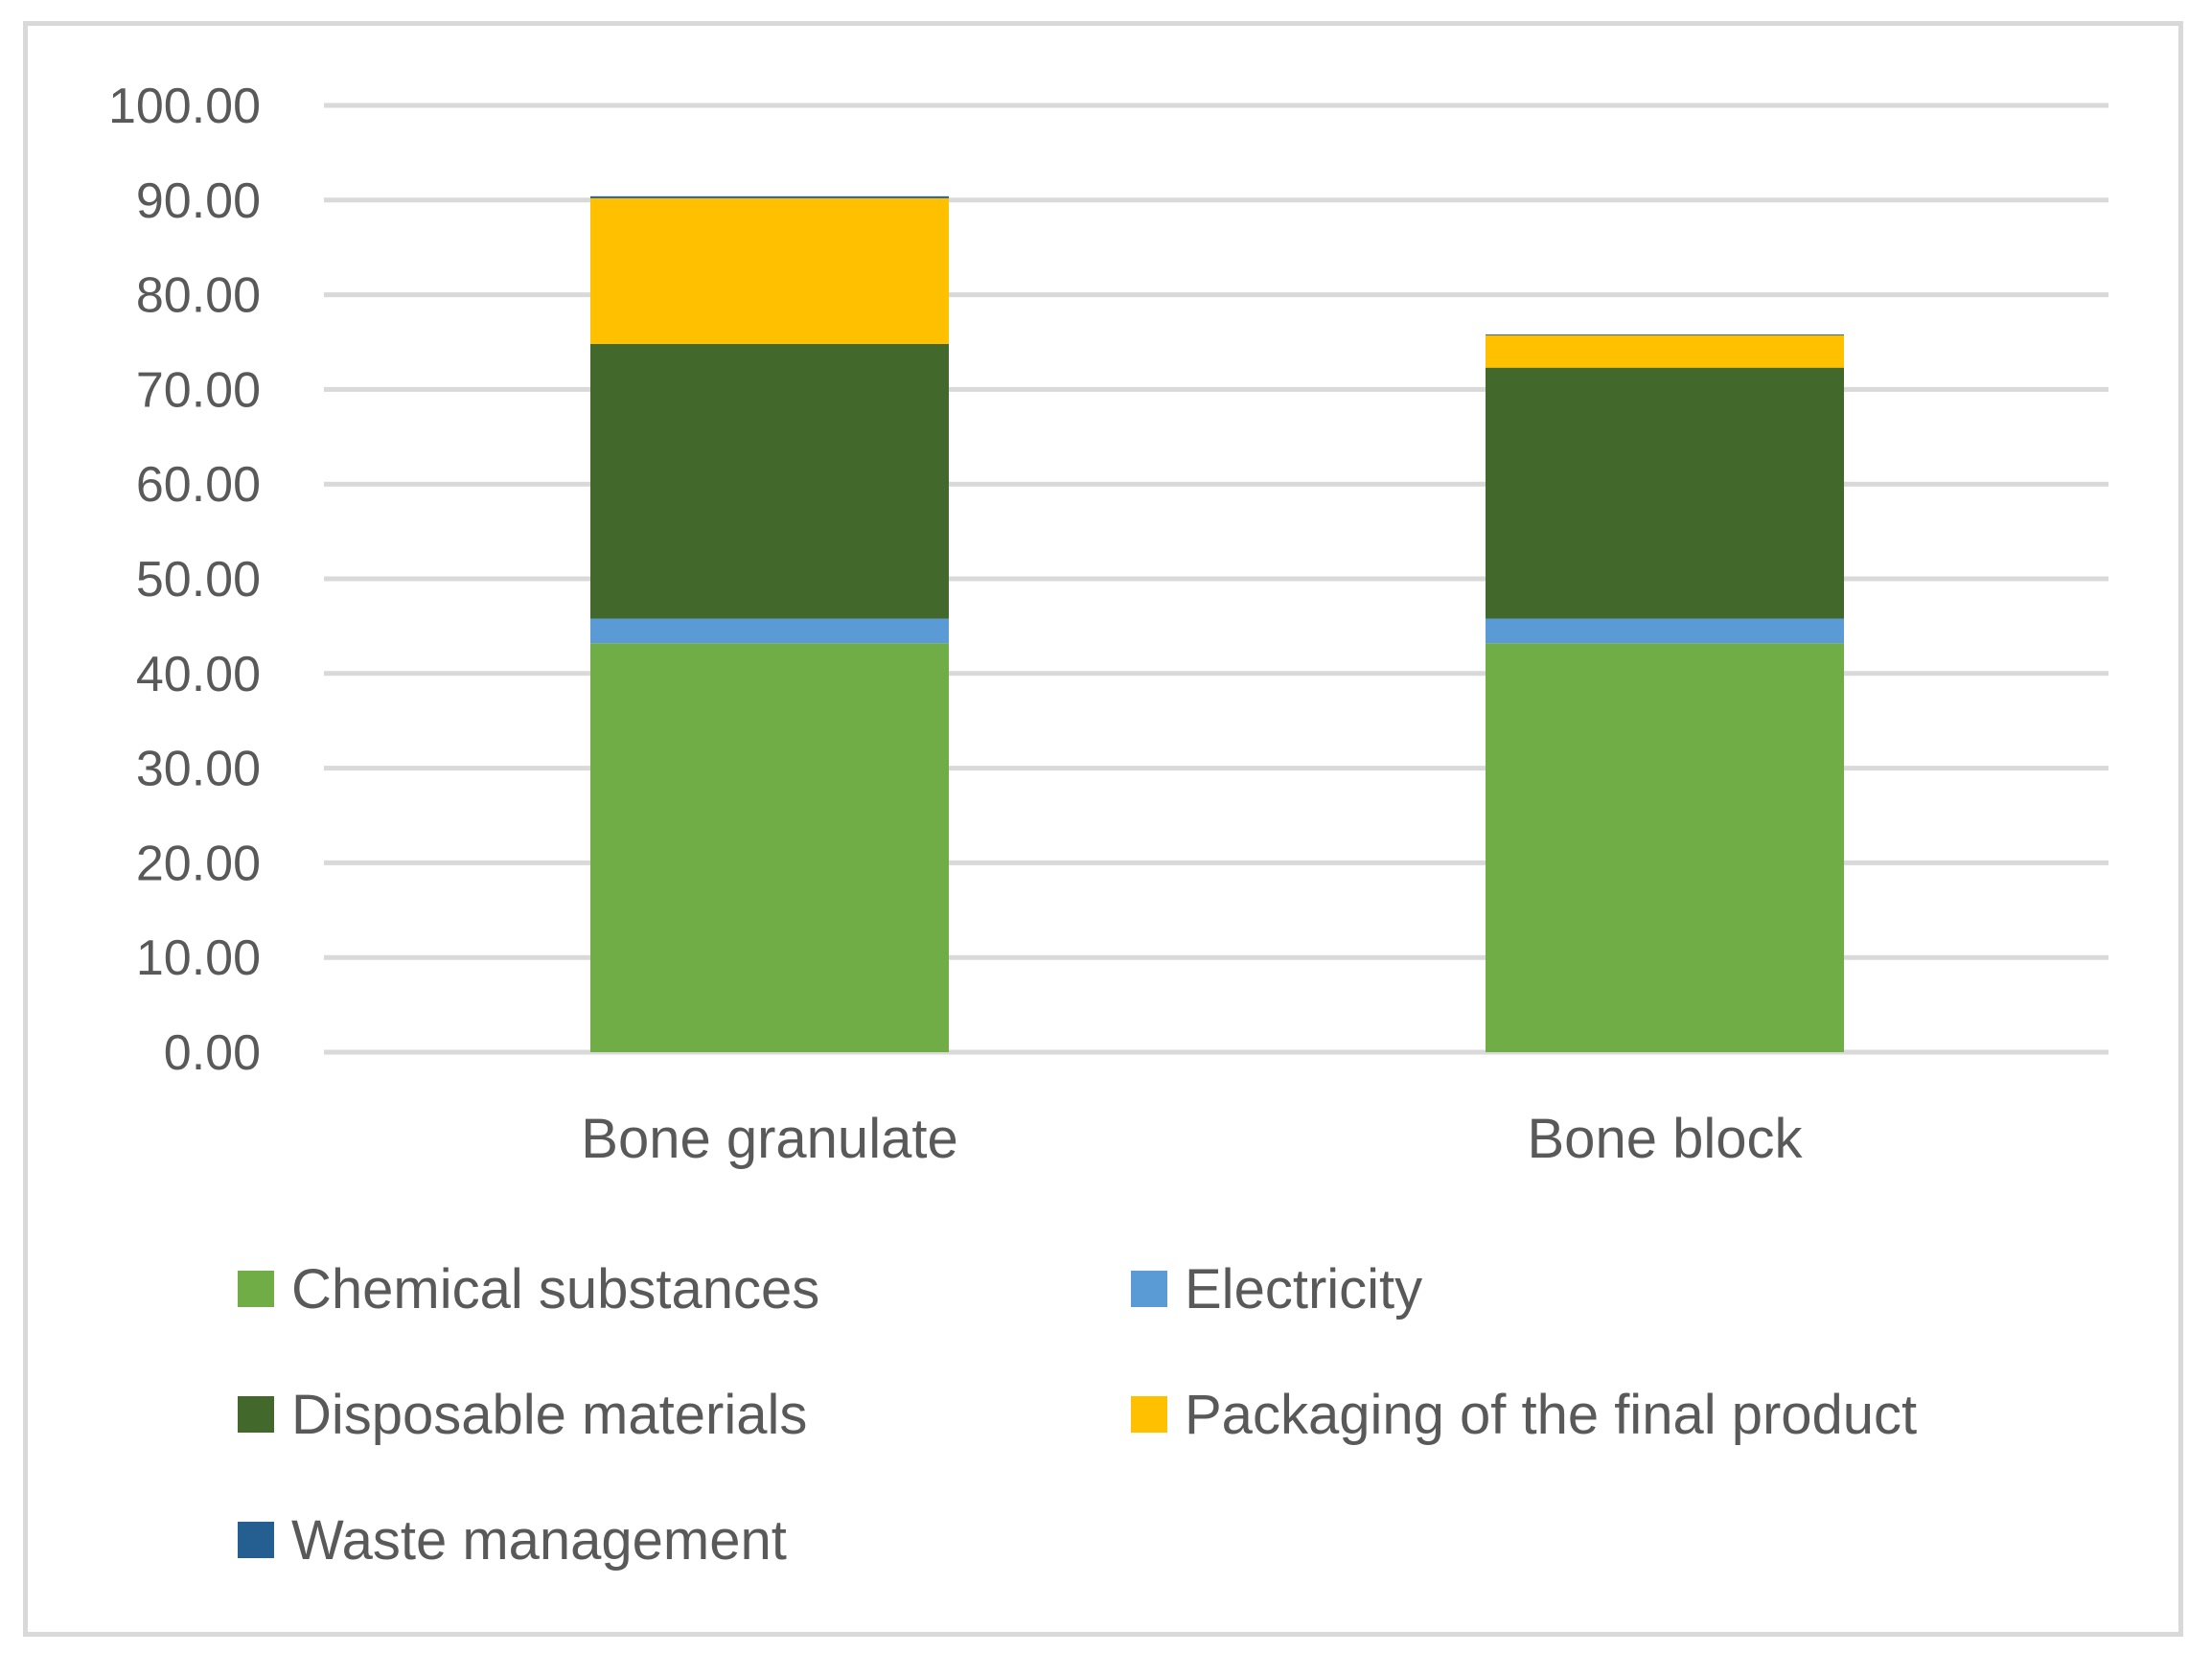 This screenshot has height=1676, width=2212. What do you see at coordinates (549, 1415) in the screenshot?
I see `legend-label: Disposable materials` at bounding box center [549, 1415].